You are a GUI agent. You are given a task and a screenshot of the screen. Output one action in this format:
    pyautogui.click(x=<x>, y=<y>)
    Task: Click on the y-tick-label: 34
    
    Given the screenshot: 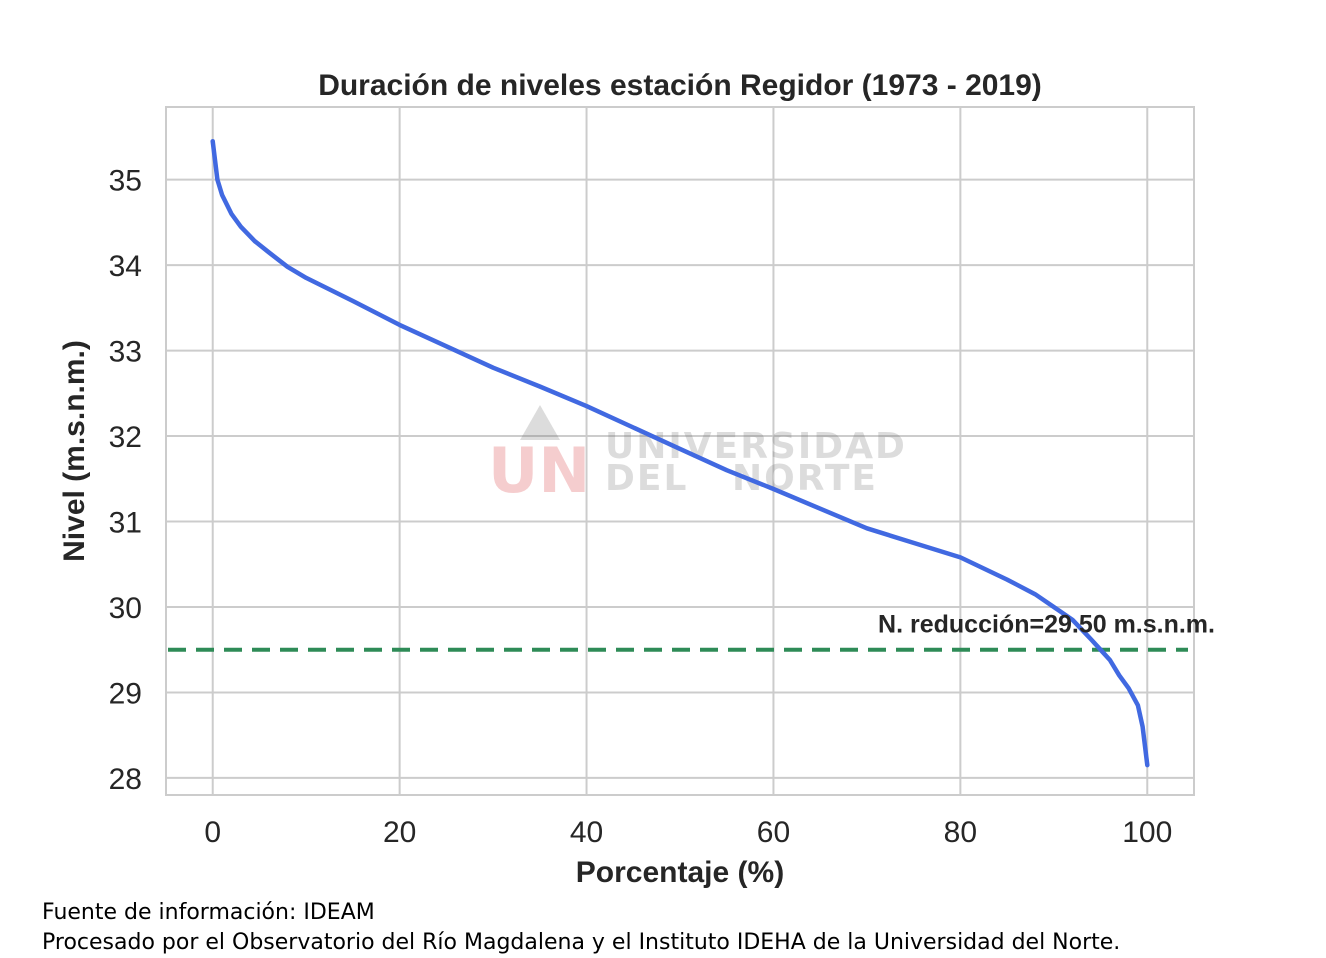 What is the action you would take?
    pyautogui.click(x=125, y=266)
    